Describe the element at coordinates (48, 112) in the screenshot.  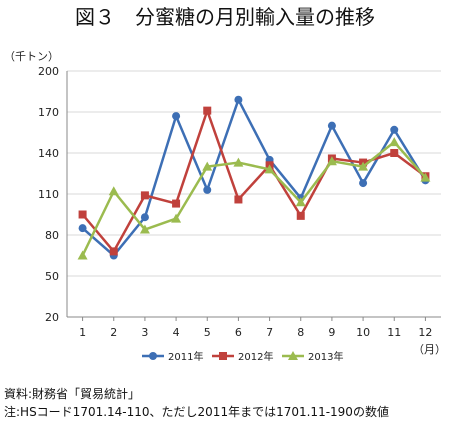
I see `y-tick-label: 170` at that location.